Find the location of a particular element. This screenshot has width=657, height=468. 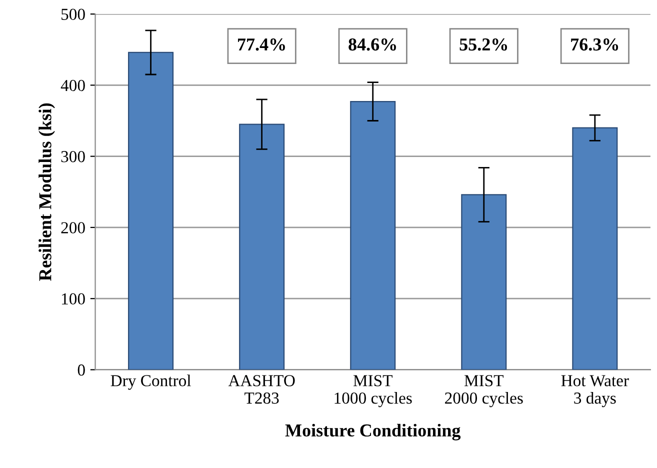

annotation: 84.6% is located at coordinates (372, 44).